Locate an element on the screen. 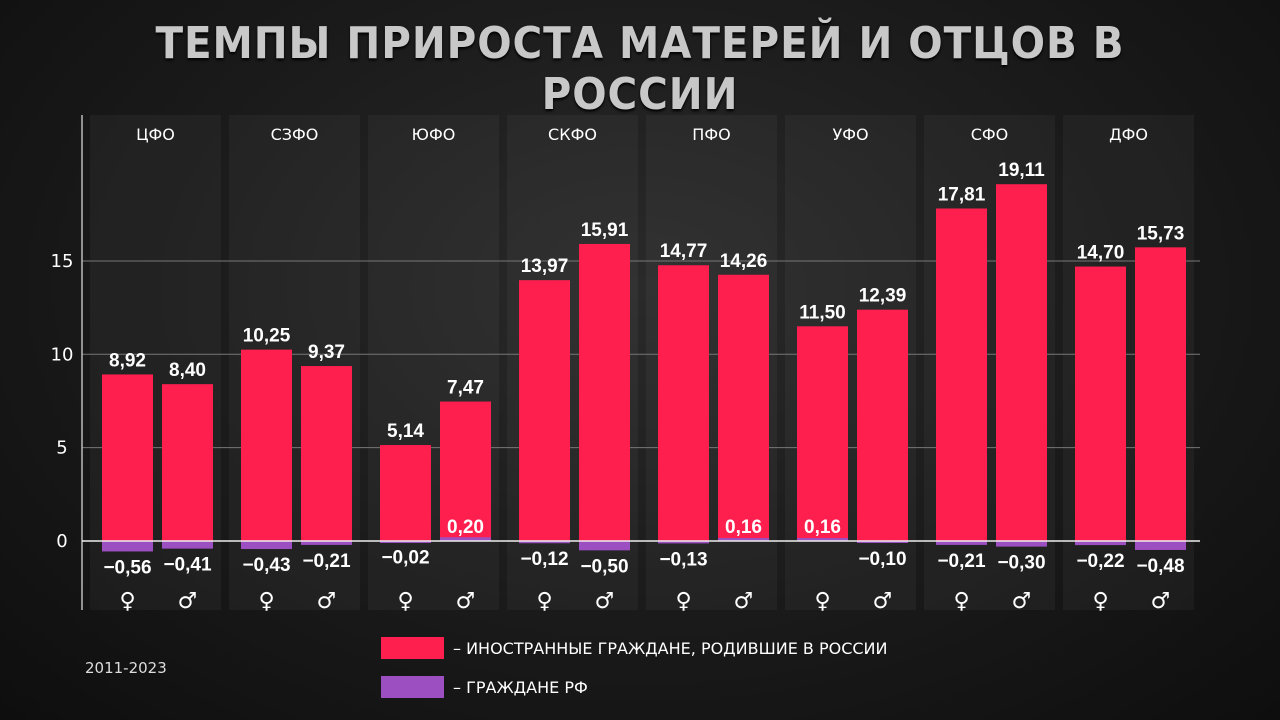 This screenshot has height=720, width=1280. data-label-citizens: −0,48 is located at coordinates (1160, 566).